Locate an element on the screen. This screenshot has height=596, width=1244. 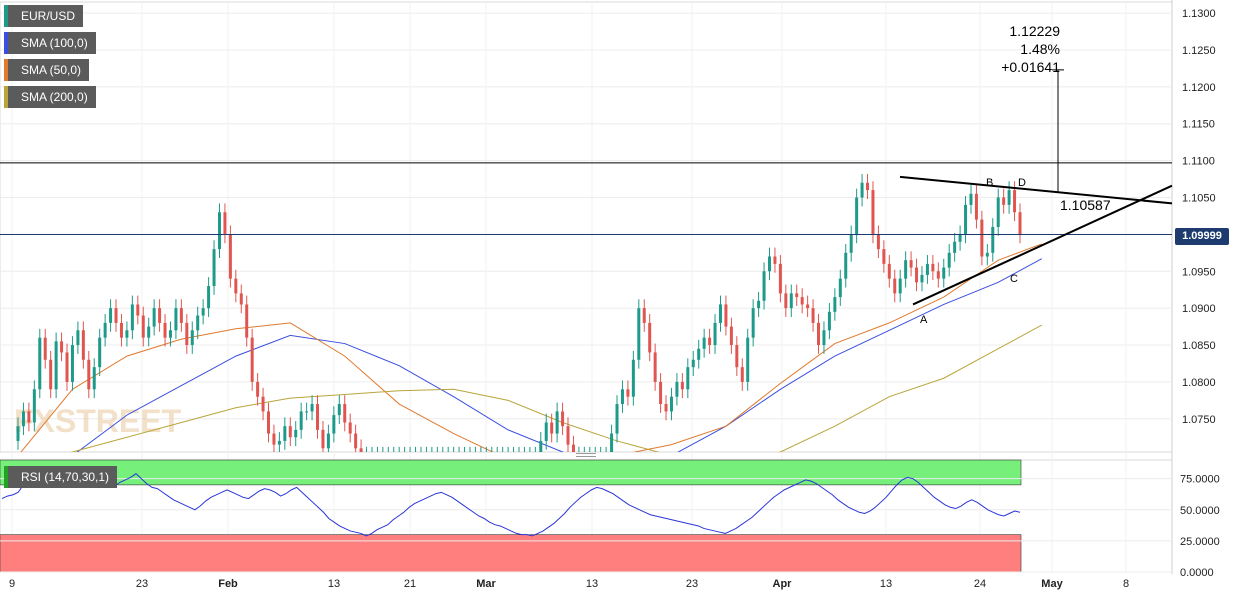
x-tick-label: 23 is located at coordinates (142, 584).